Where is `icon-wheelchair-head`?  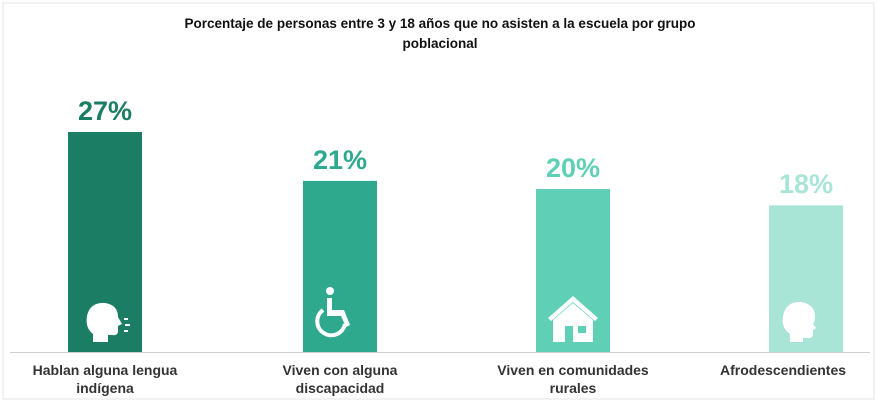
icon-wheelchair-head is located at coordinates (330, 291).